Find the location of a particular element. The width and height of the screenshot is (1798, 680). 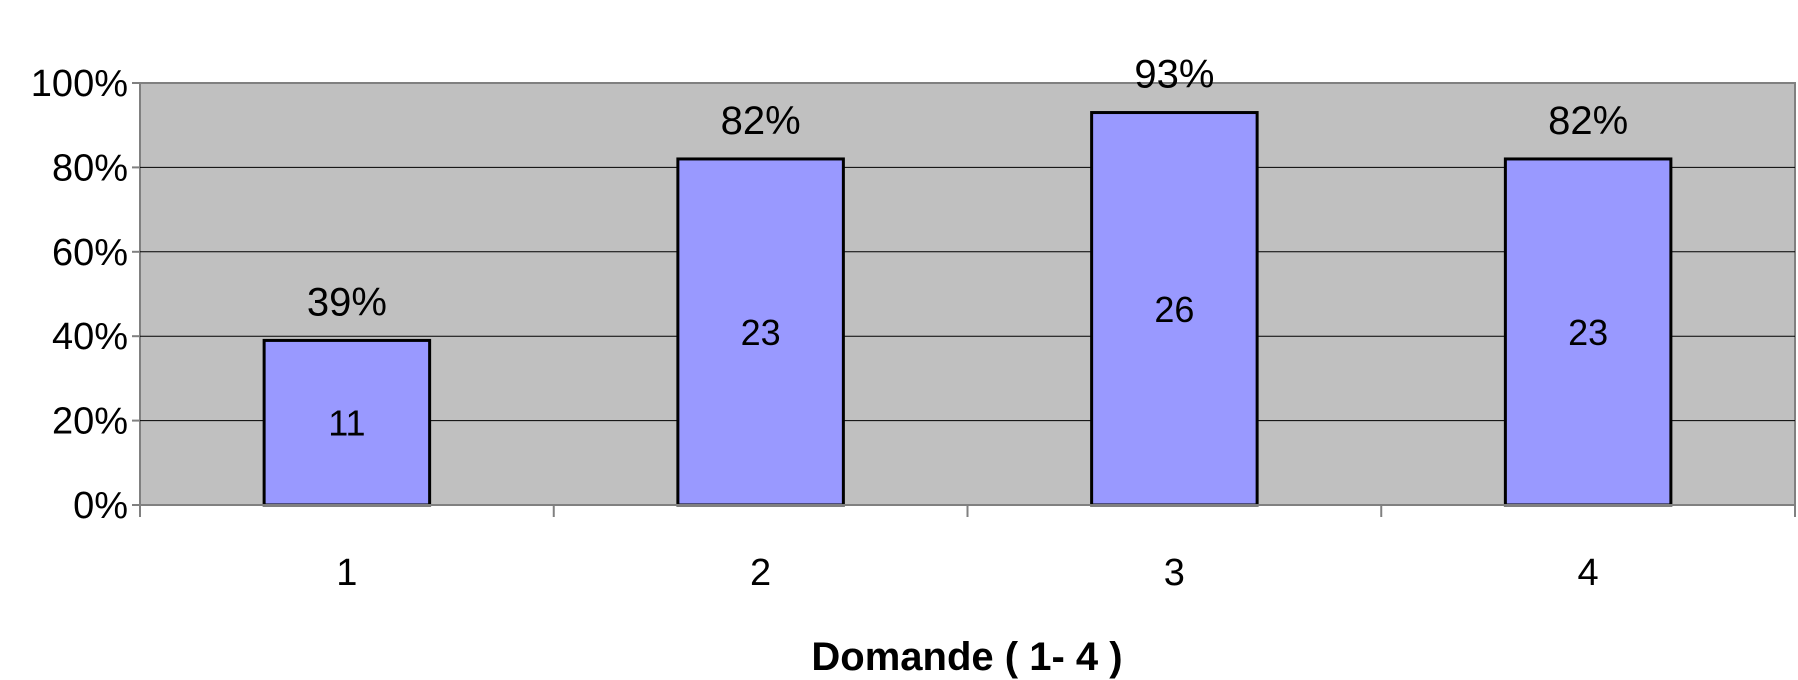

x-axis-label: Domande ( 1- 4 ) is located at coordinates (966, 657).